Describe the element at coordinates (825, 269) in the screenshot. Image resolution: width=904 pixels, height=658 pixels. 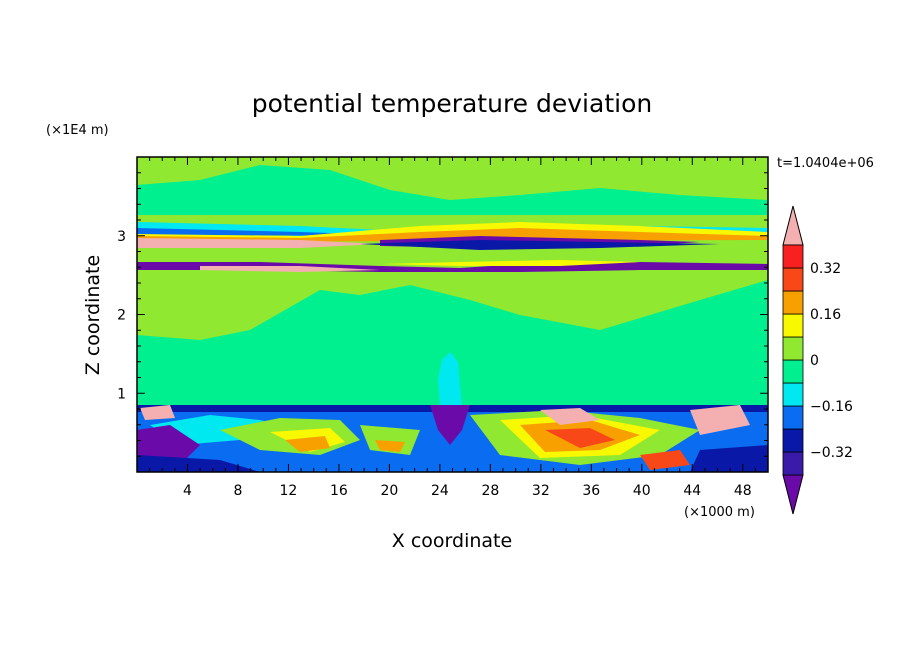
I see `colorbar-tick-label: 0.32` at that location.